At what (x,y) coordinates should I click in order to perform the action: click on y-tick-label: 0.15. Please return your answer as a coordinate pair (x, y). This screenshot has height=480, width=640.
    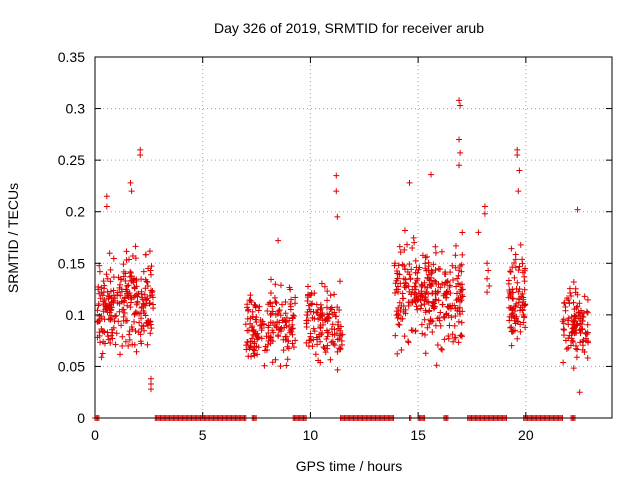
    Looking at the image, I should click on (71, 263).